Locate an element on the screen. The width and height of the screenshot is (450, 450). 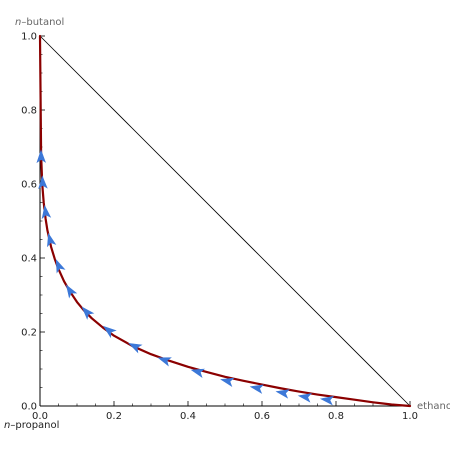
x-tick-label: 1.0 is located at coordinates (410, 416).